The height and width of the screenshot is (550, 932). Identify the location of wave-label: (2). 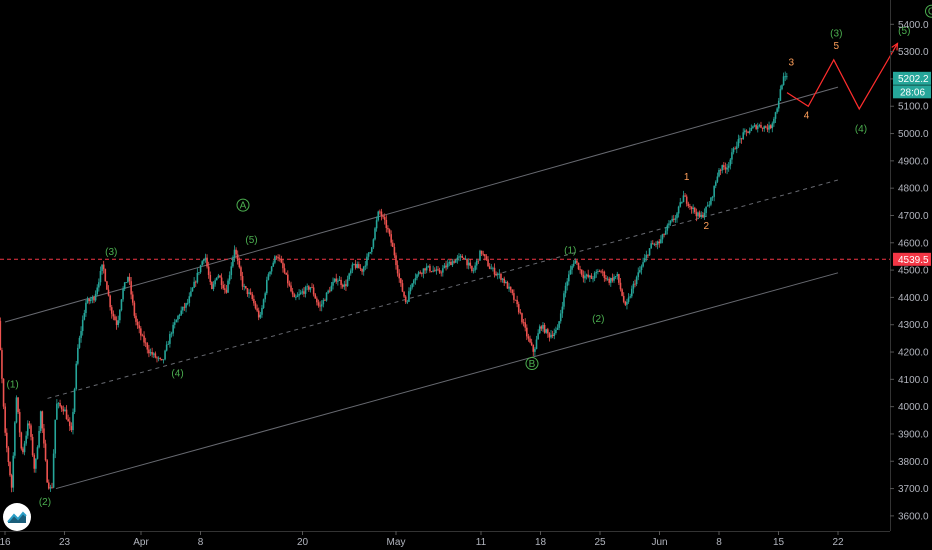
(45, 502).